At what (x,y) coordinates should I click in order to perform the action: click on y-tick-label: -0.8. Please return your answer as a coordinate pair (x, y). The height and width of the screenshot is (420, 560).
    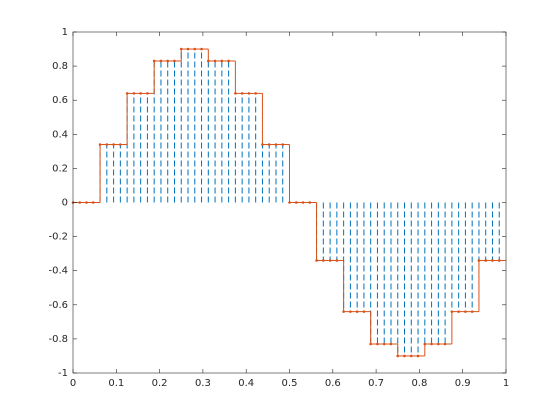
    Looking at the image, I should click on (58, 339).